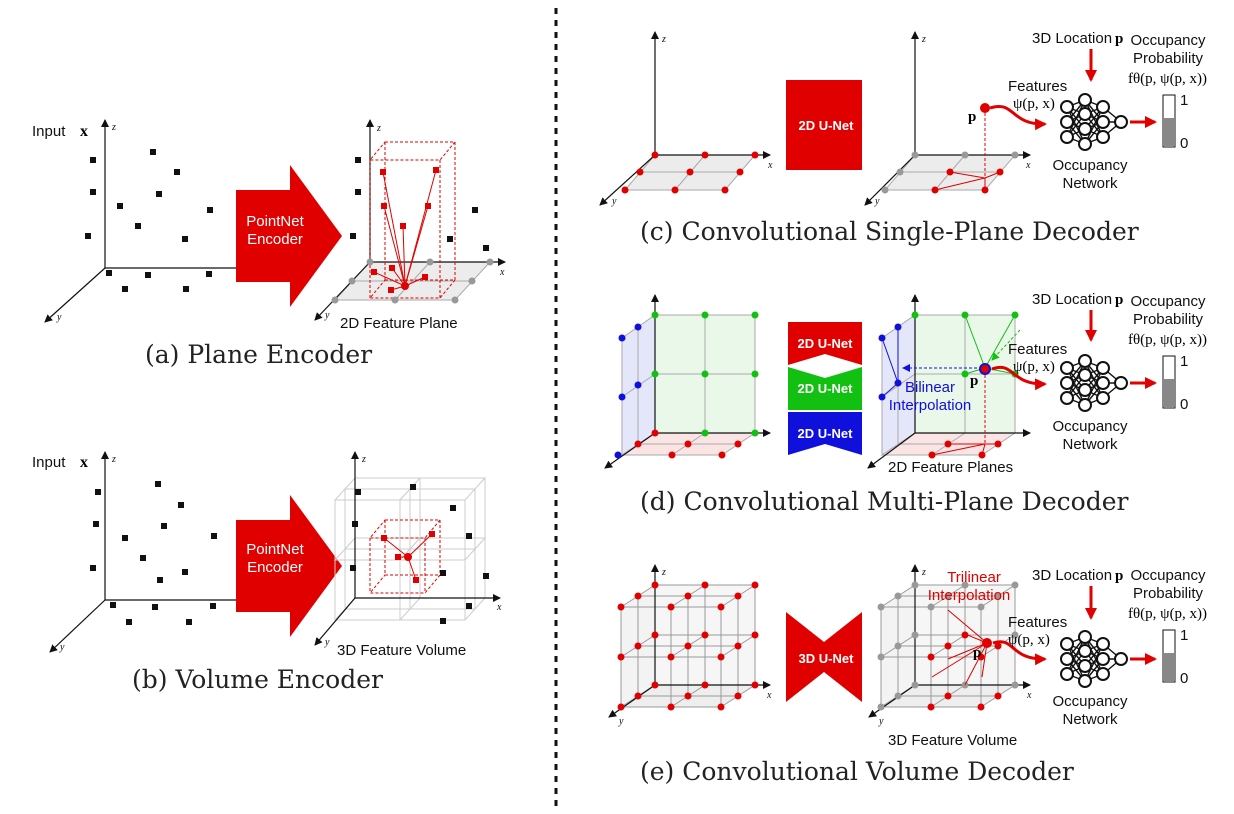 This screenshot has width=1234, height=814. Describe the element at coordinates (84, 131) in the screenshot. I see `input-symbol: x` at that location.